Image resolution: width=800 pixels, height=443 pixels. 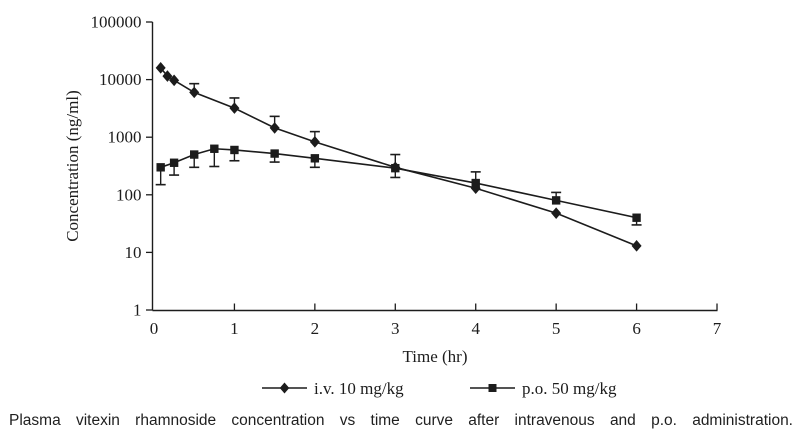 I want to click on x-tick-label: 5, so click(x=556, y=328).